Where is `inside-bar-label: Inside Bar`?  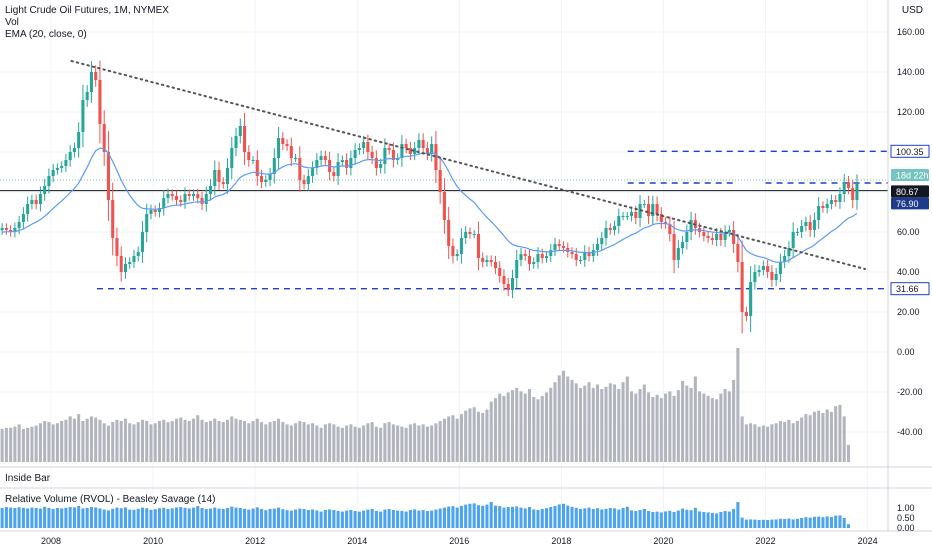
inside-bar-label: Inside Bar is located at coordinates (28, 478).